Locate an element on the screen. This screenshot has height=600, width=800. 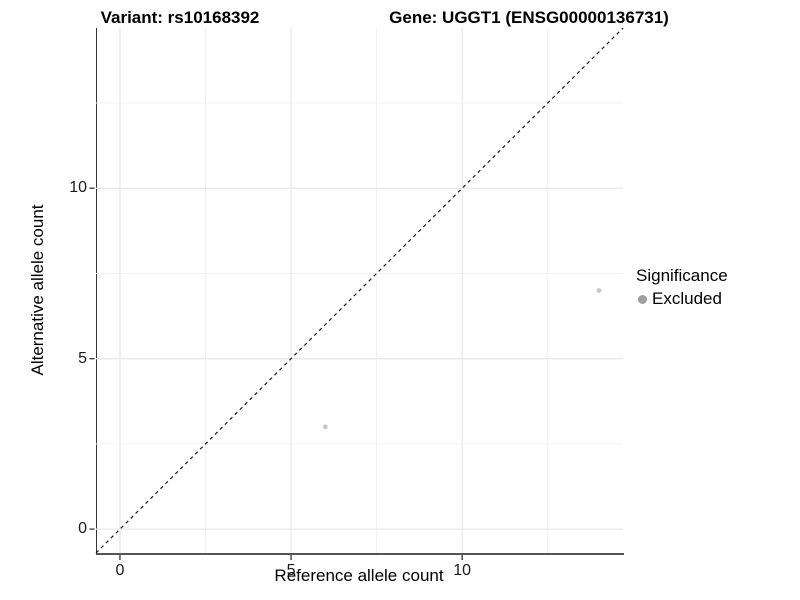
x-axis-title: Reference allele count is located at coordinates (359, 575).